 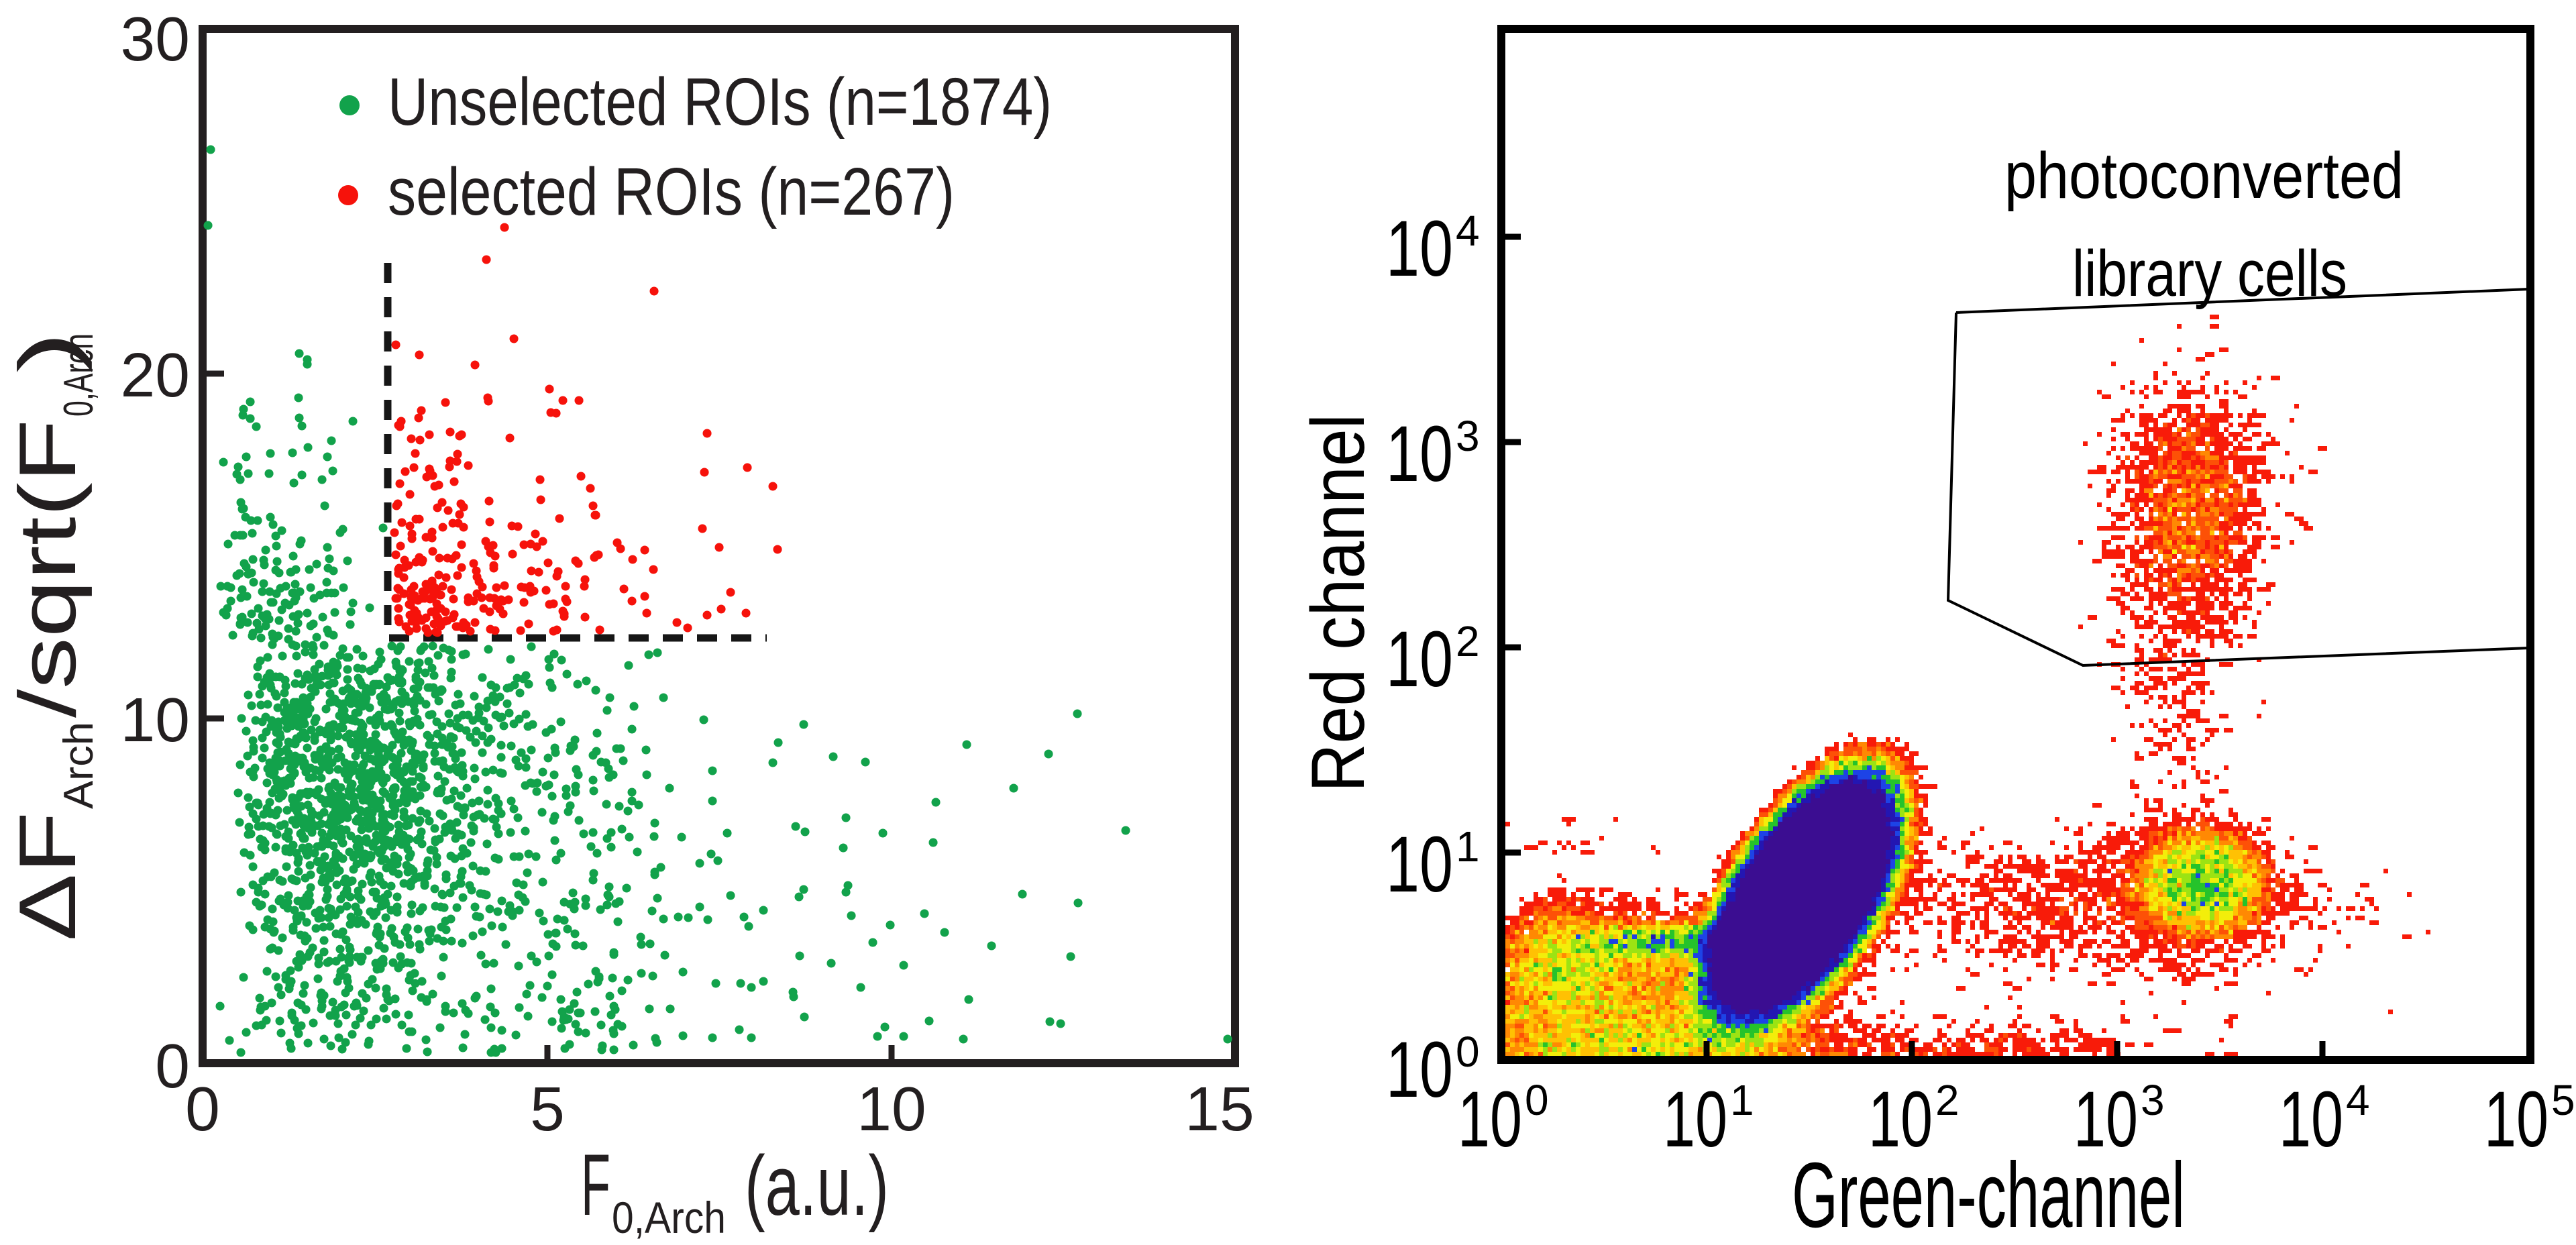 I want to click on svg-text: 20, so click(x=155, y=375).